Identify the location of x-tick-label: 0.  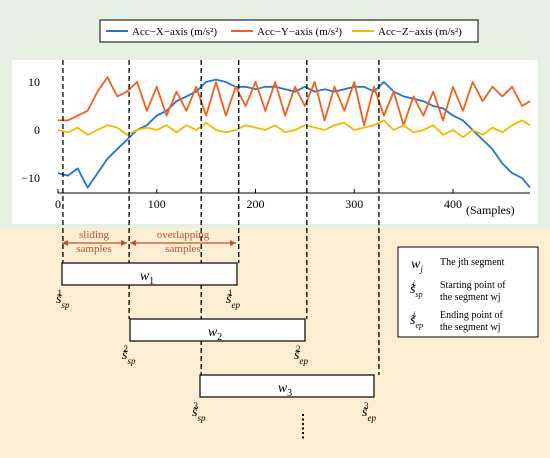
(58, 204).